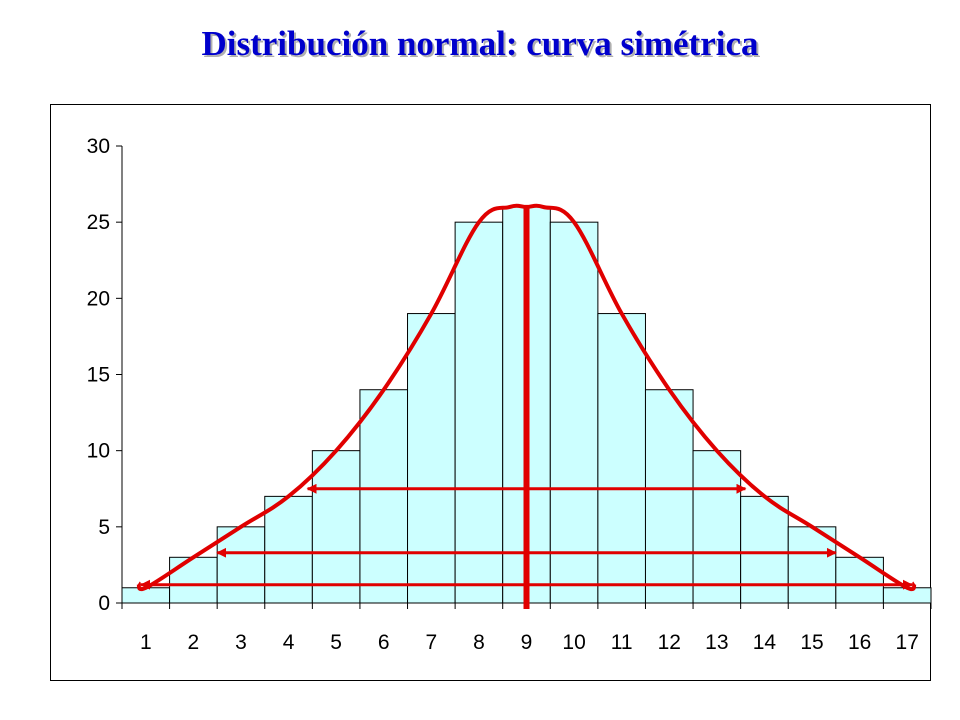 This screenshot has height=720, width=960. I want to click on x-tick-label: 17, so click(907, 642).